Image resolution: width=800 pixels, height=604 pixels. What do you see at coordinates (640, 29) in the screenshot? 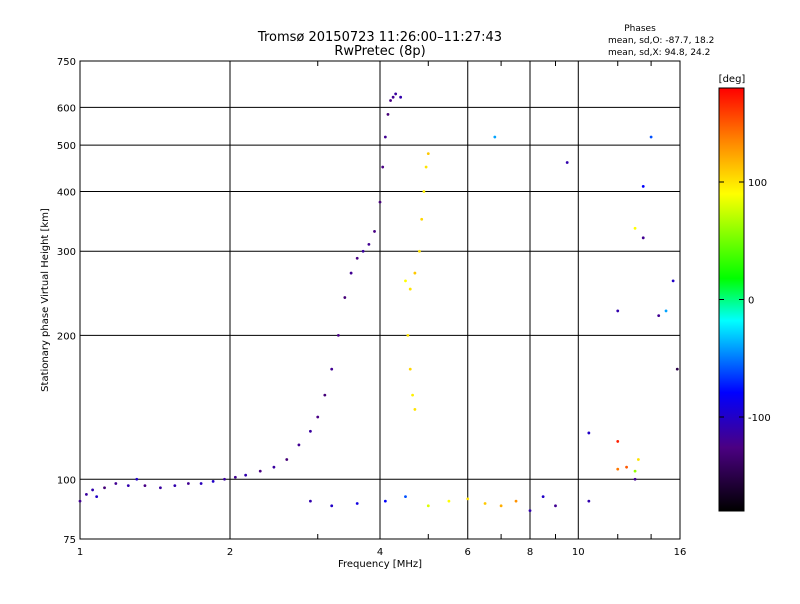
I see `phases-title: Phases` at bounding box center [640, 29].